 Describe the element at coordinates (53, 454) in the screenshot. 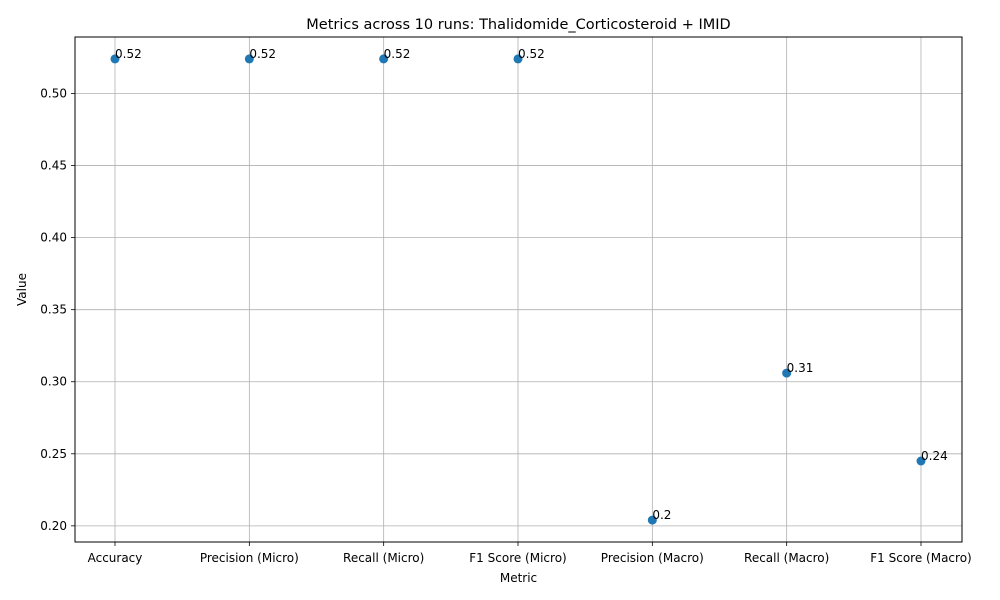

I see `y-tick-label: 0.25` at that location.